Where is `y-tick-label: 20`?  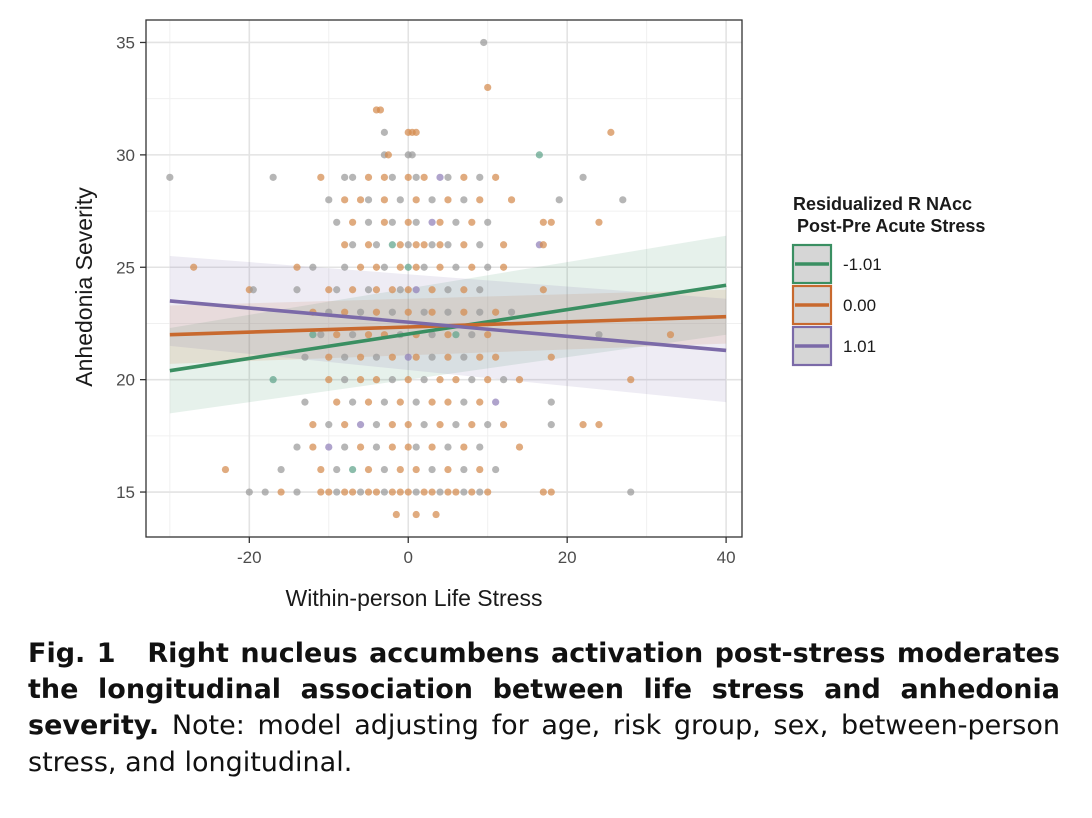
y-tick-label: 20 is located at coordinates (125, 380).